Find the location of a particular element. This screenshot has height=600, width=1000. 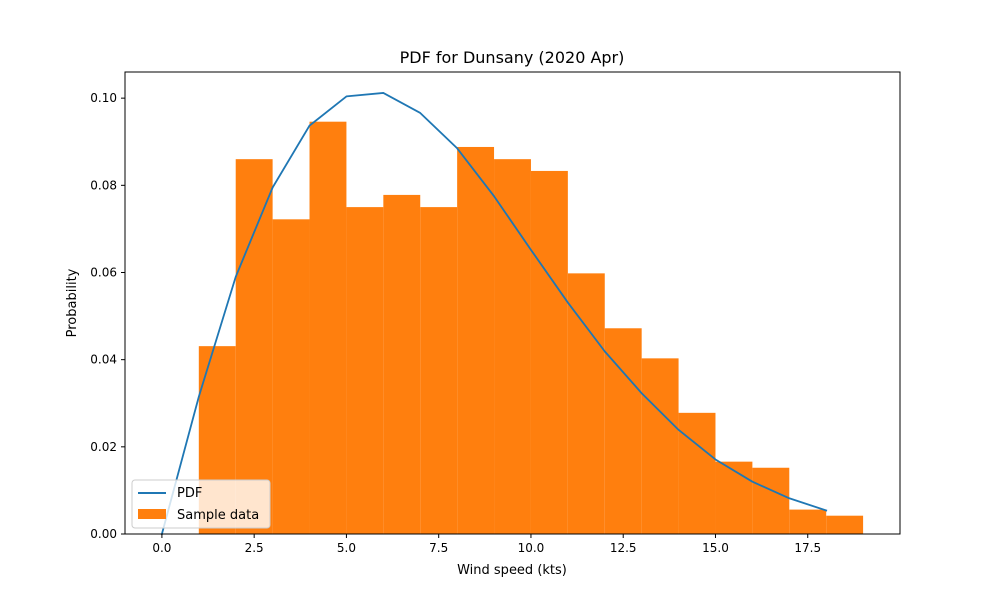

x-tick-label-1: 2.5 is located at coordinates (254, 548).